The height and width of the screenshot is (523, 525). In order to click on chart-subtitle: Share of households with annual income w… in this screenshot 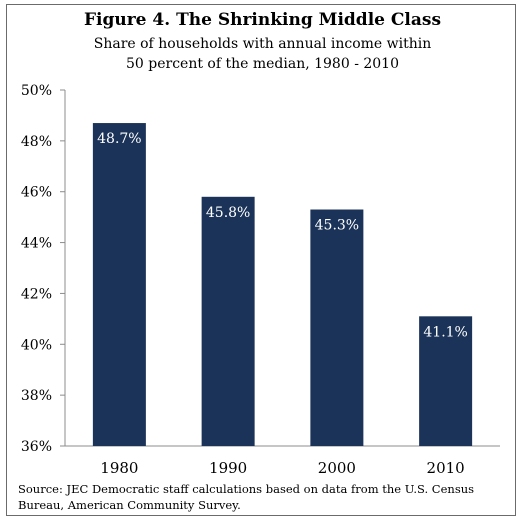, I will do `click(262, 54)`.